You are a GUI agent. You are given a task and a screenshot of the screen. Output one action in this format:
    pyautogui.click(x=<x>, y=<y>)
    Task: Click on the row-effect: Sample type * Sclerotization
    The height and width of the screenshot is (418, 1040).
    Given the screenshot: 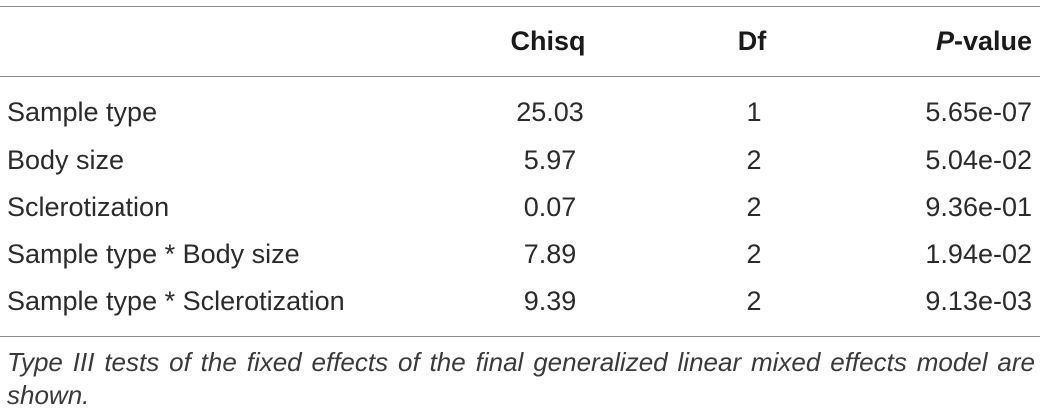 What is the action you would take?
    pyautogui.click(x=176, y=301)
    